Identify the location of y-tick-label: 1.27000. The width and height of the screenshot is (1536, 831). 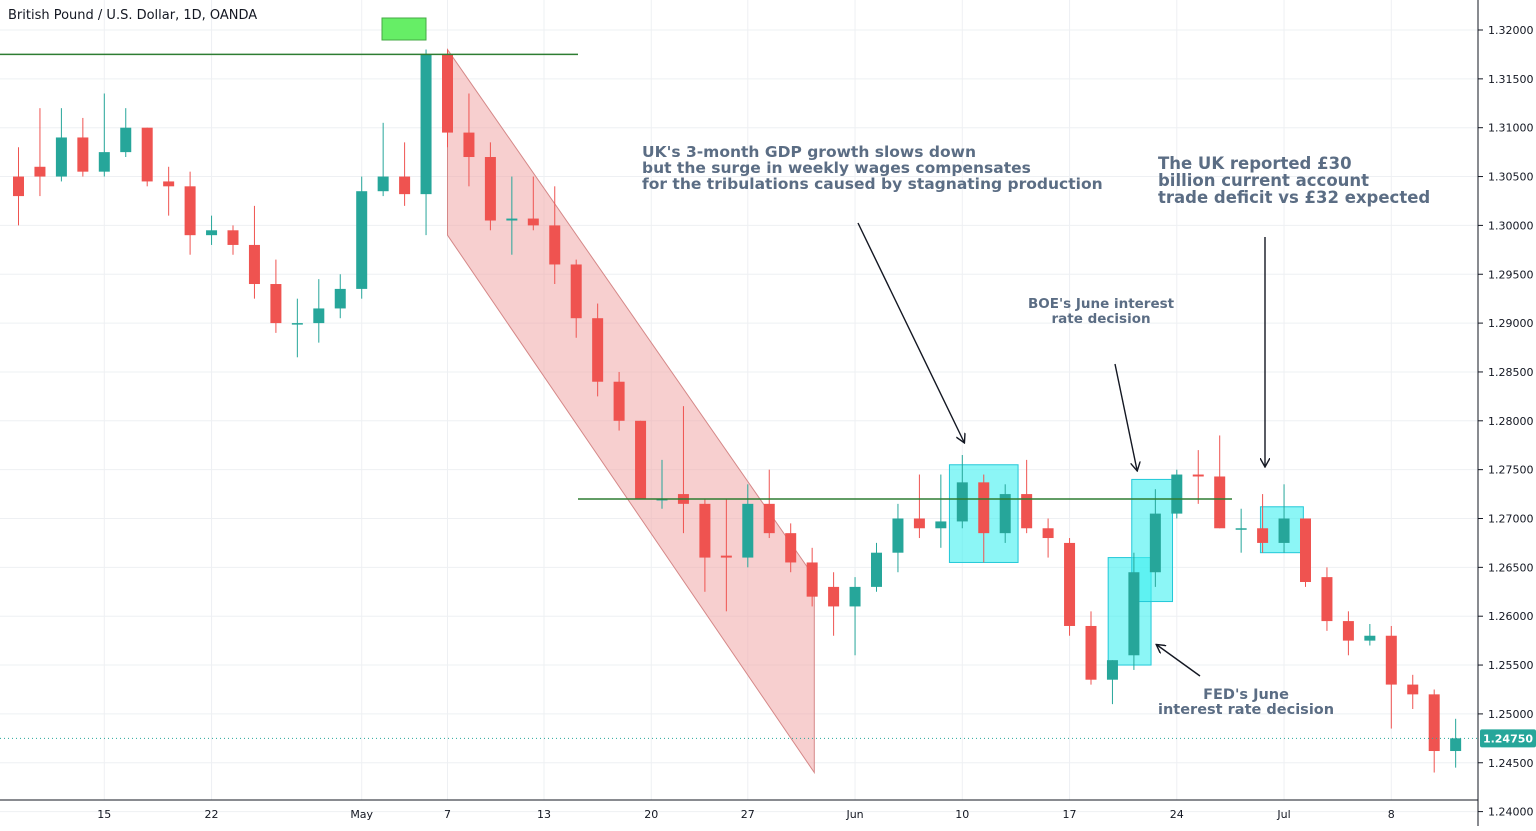
(1511, 519).